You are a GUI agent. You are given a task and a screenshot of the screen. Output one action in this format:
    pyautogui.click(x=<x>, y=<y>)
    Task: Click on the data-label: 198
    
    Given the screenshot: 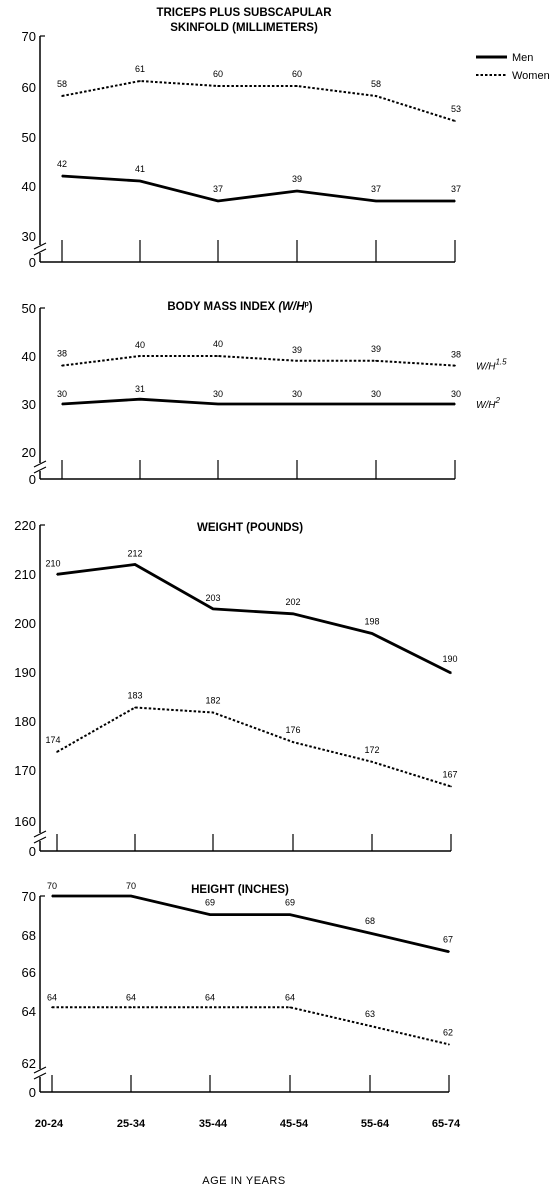 What is the action you would take?
    pyautogui.click(x=371, y=622)
    